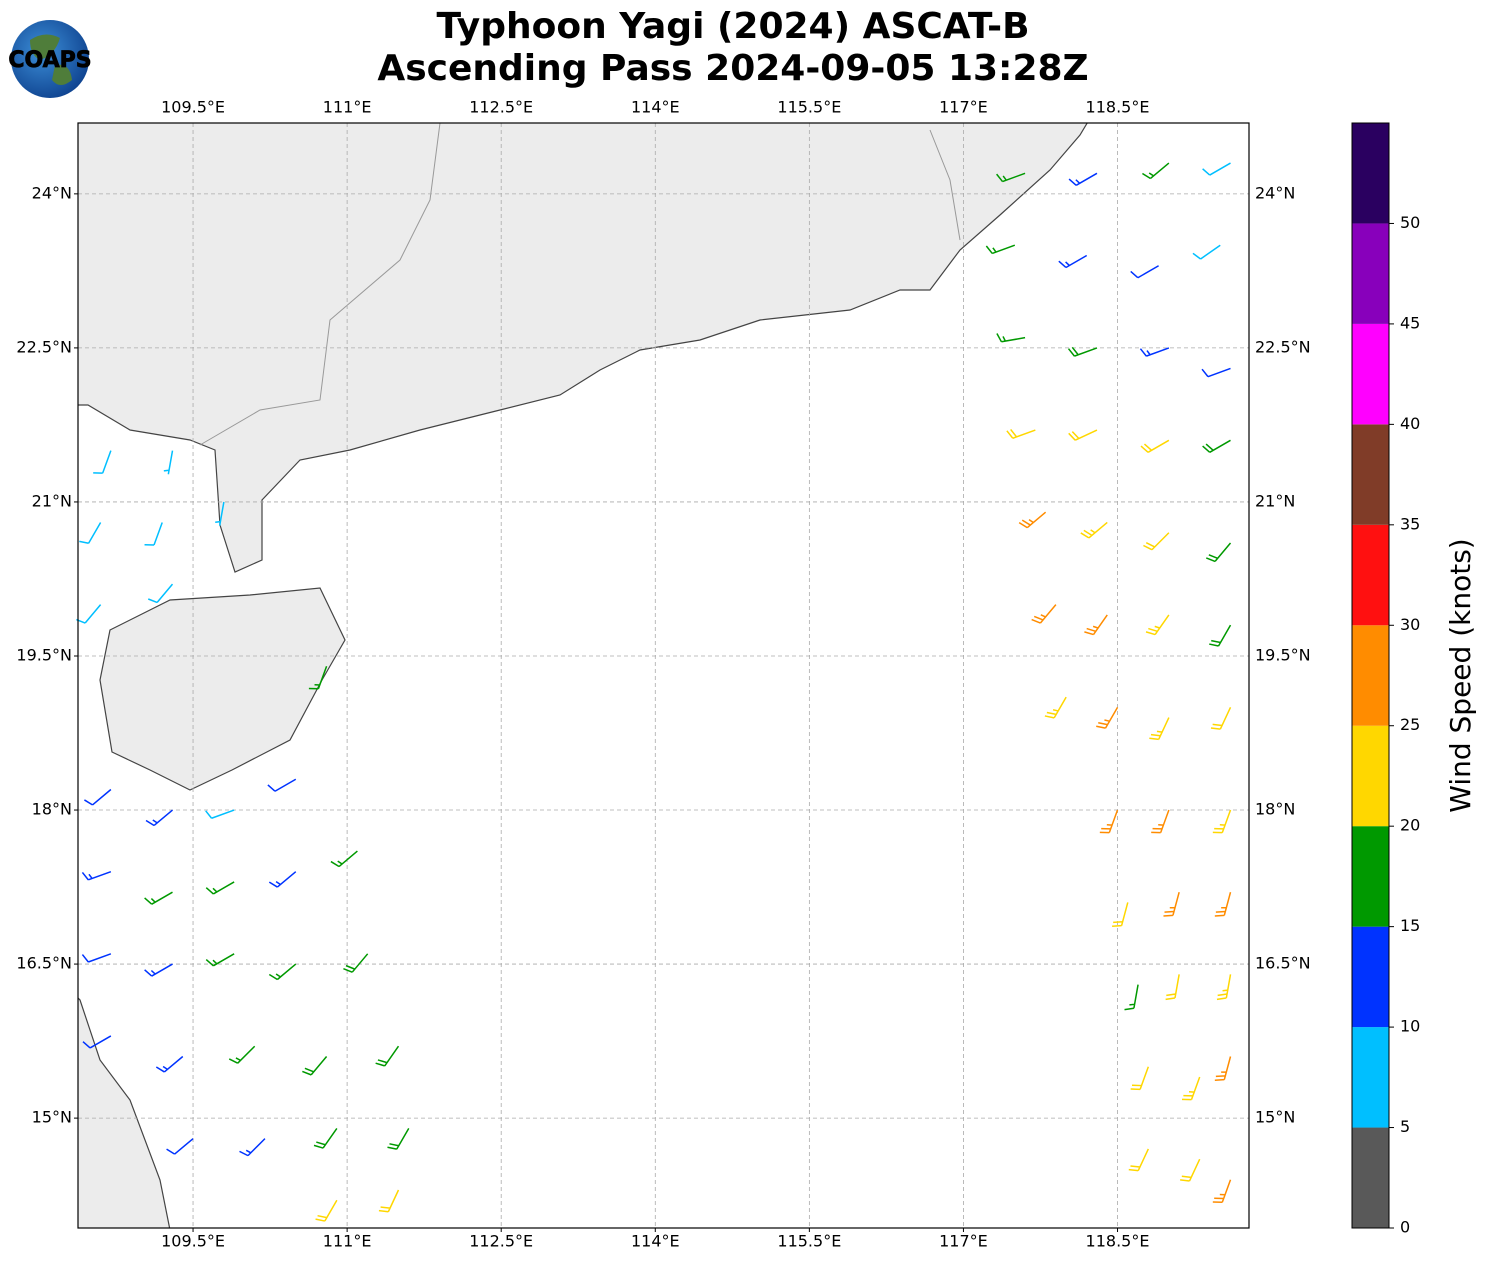  I want to click on x-tick-label-top: 118.5°E, so click(1118, 107).